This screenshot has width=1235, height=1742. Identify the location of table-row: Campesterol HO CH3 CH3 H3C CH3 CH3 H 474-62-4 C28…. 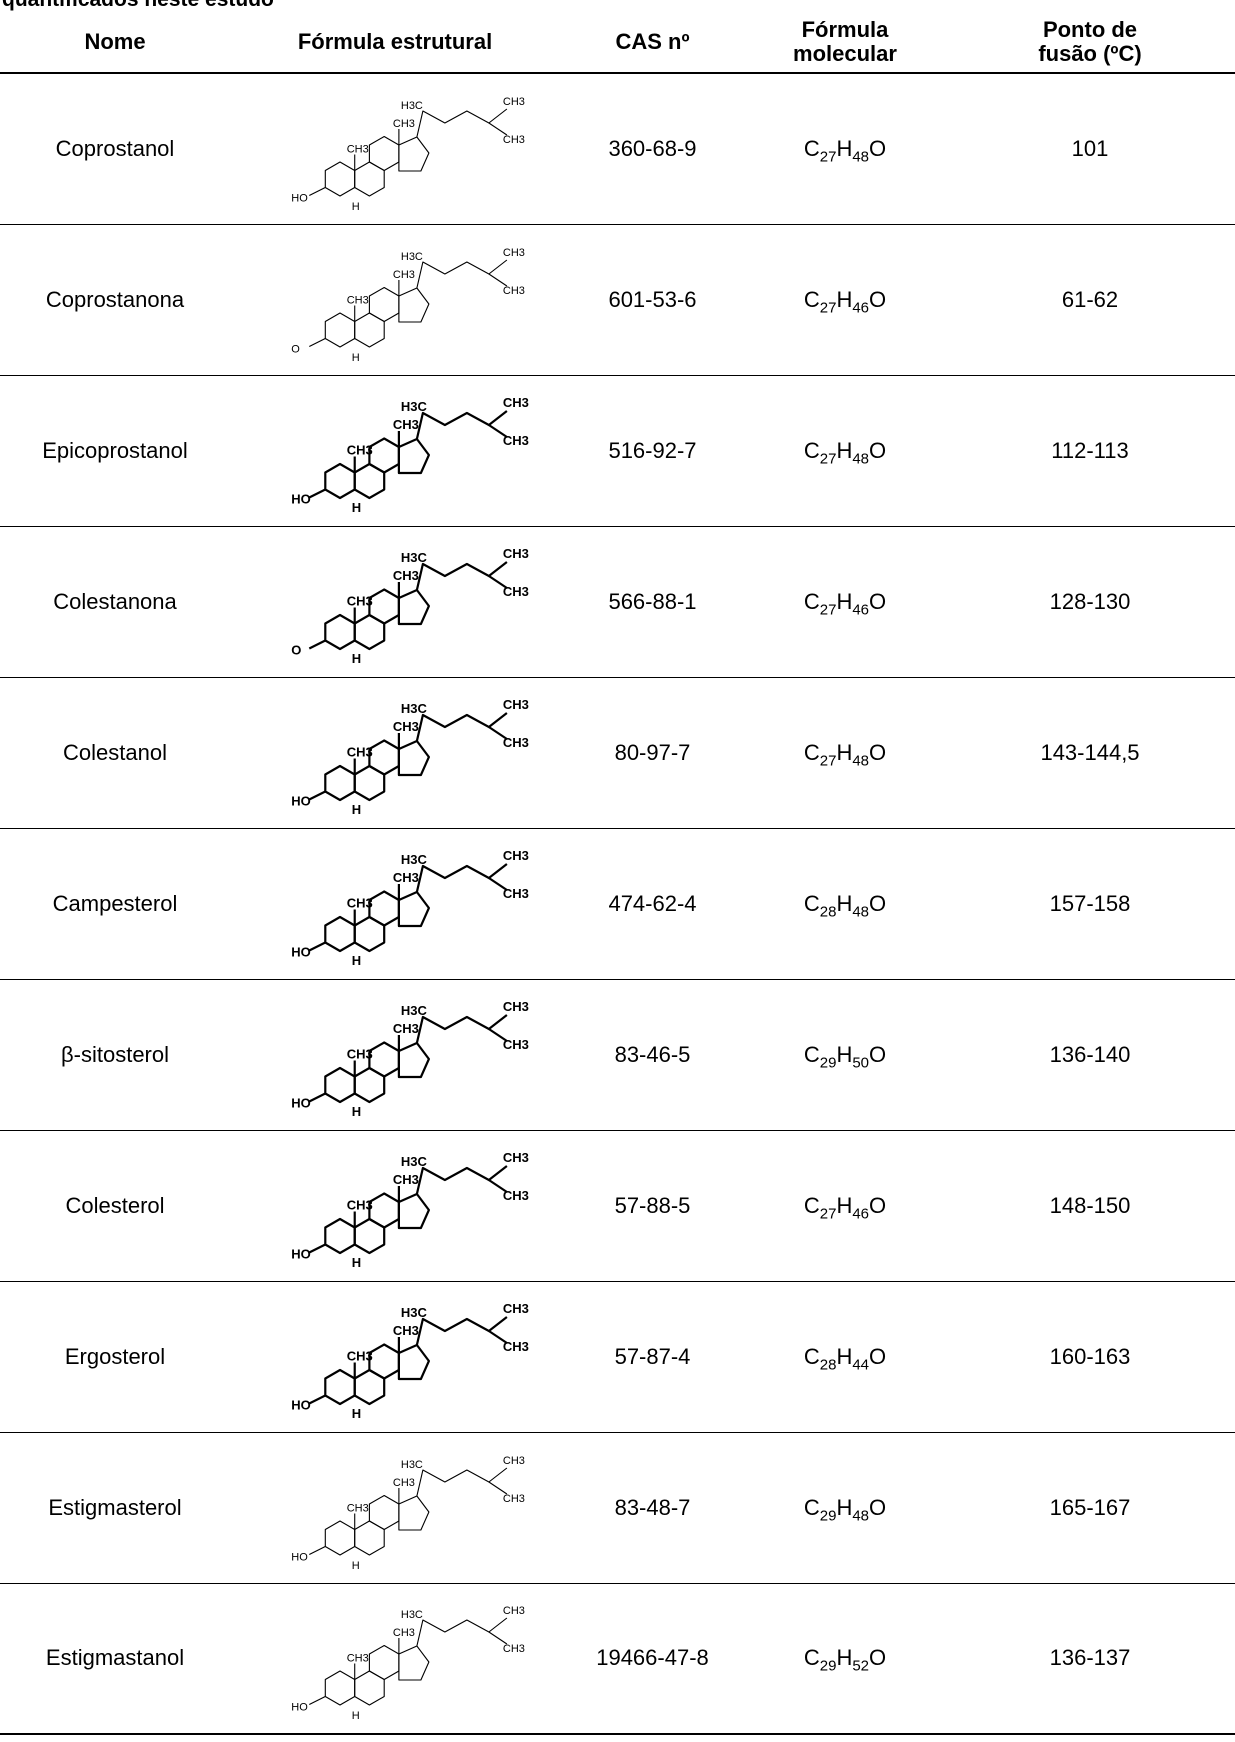
(617, 904).